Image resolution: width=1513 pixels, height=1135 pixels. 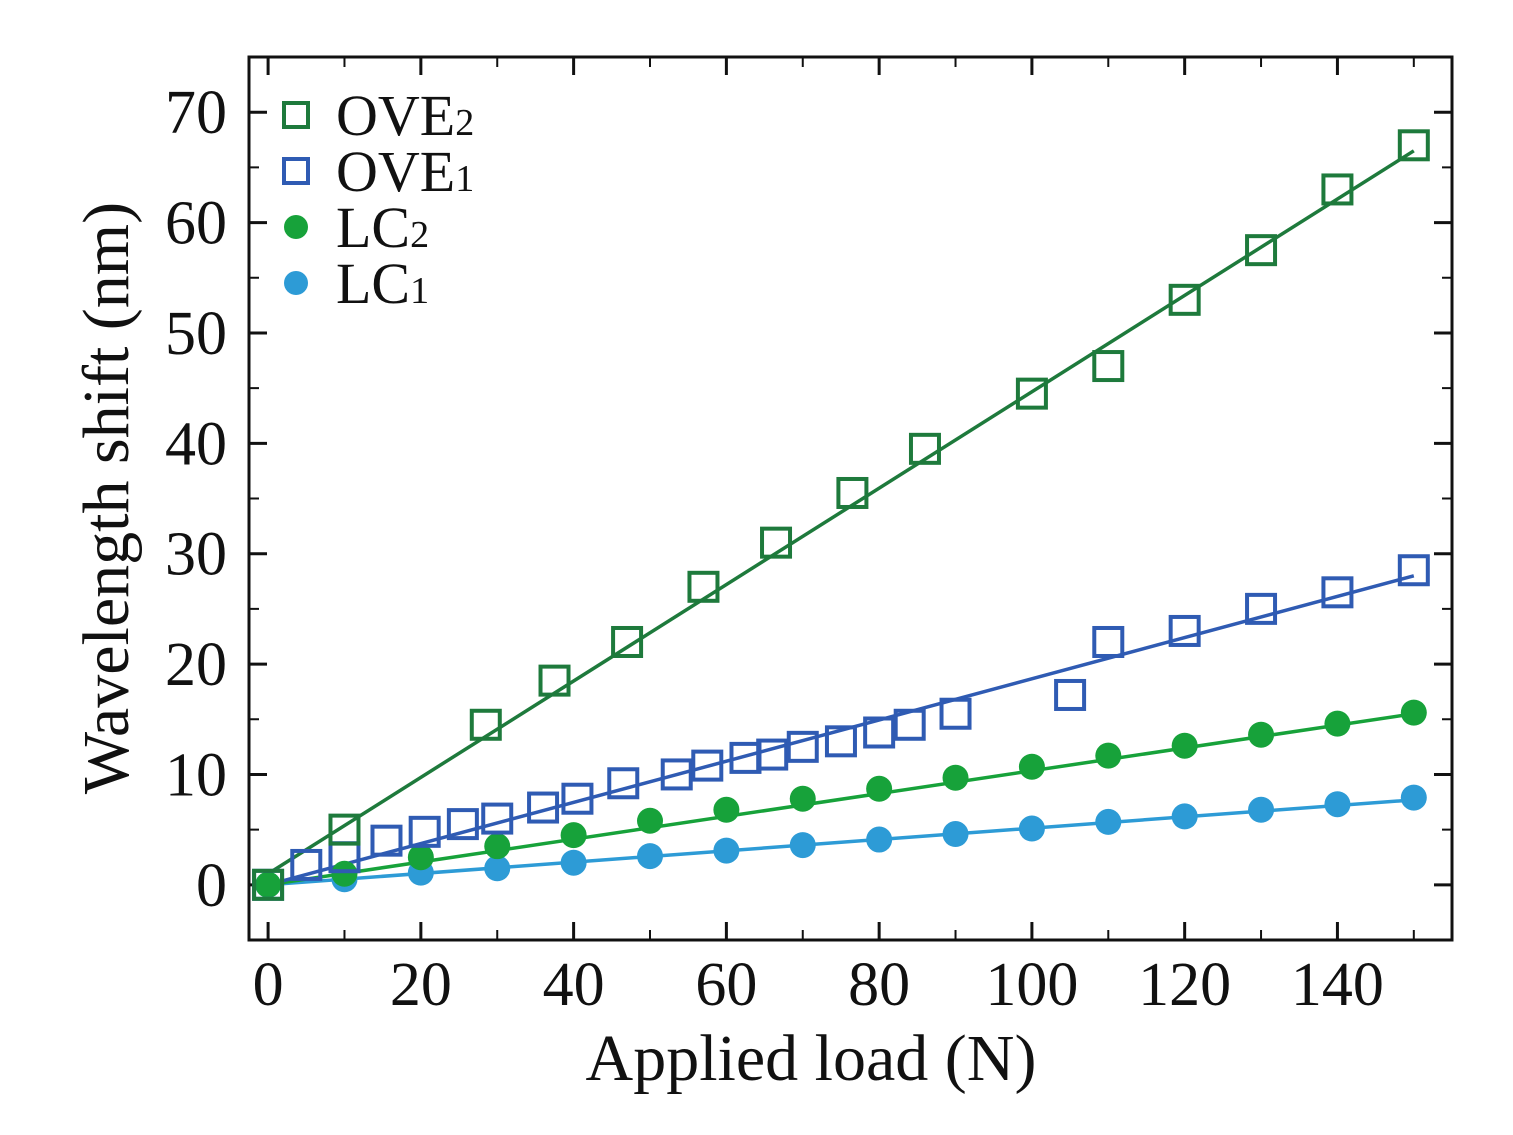 I want to click on y-tick-label: 0, so click(x=211, y=886).